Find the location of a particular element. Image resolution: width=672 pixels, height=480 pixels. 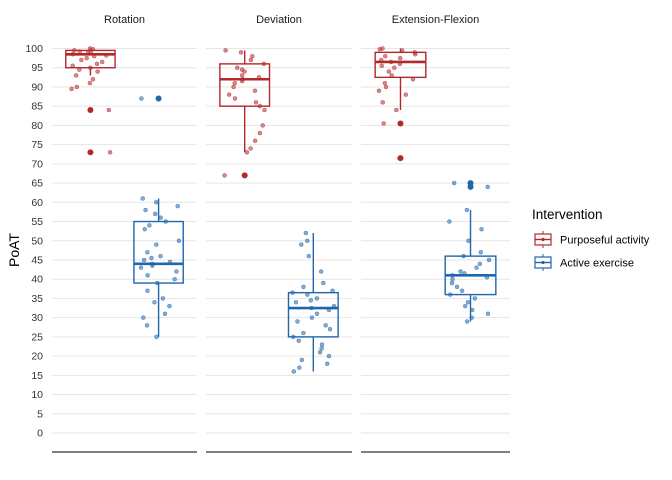

y-tick-label: 75 is located at coordinates (37, 145).